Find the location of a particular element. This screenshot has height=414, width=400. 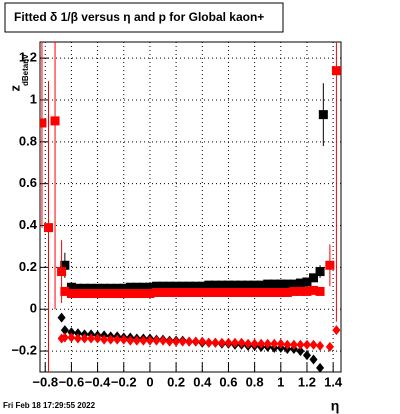

y-tick-label: 1 is located at coordinates (33, 98).